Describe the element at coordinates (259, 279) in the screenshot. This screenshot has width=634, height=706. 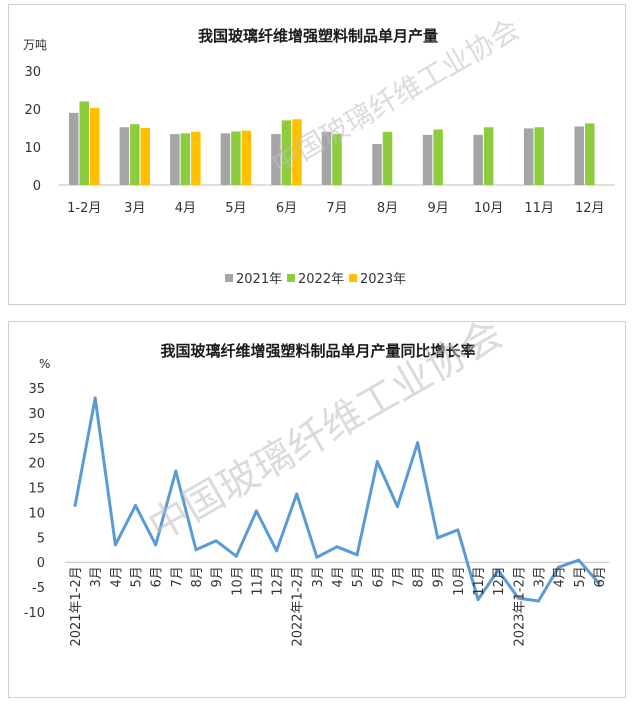
I see `legend-label: 2021年` at that location.